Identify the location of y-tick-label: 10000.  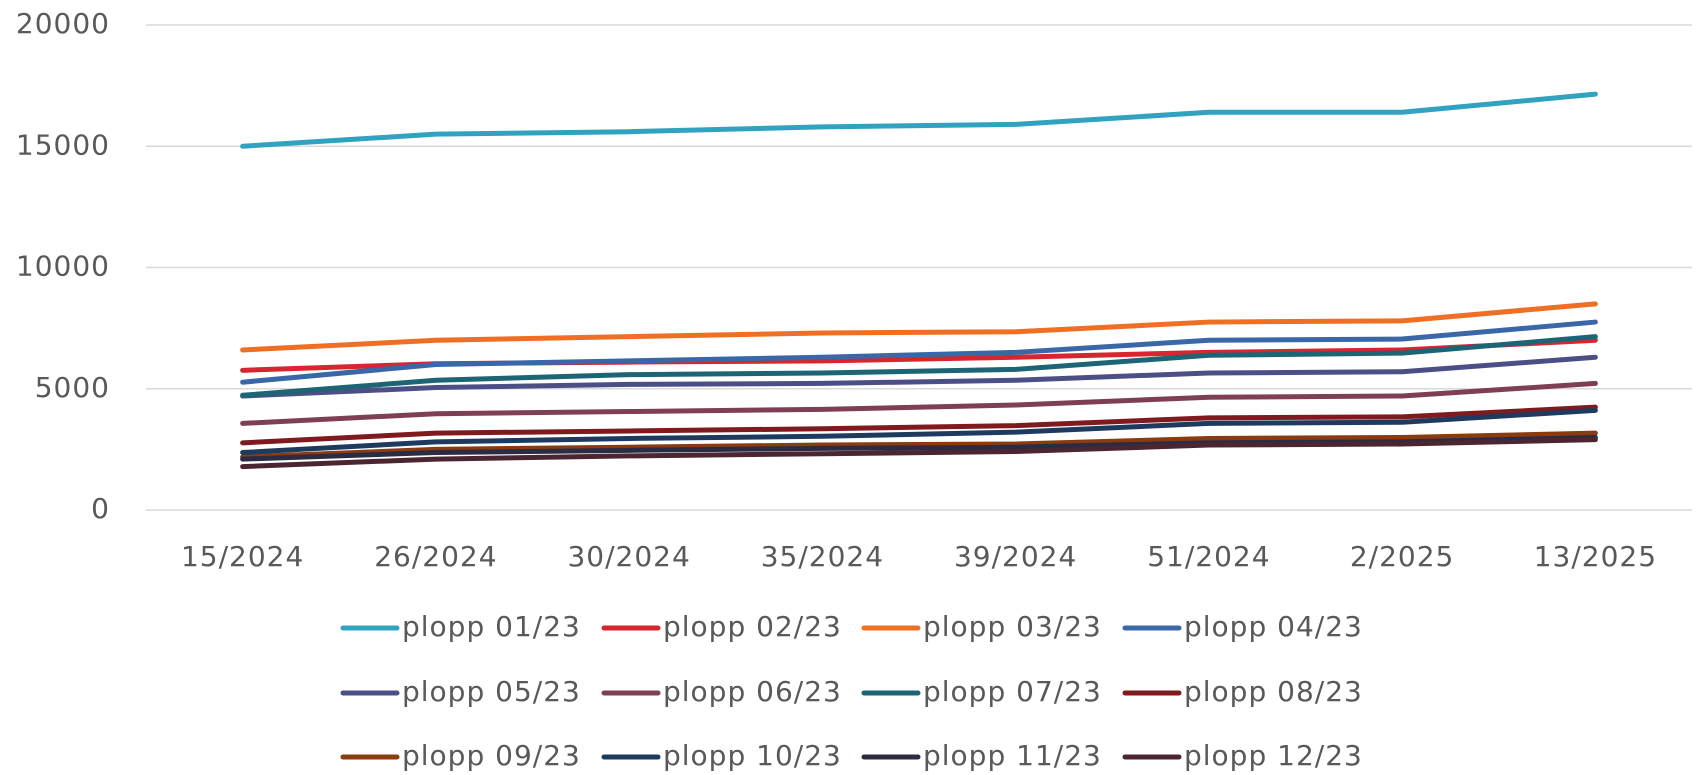
(63, 266).